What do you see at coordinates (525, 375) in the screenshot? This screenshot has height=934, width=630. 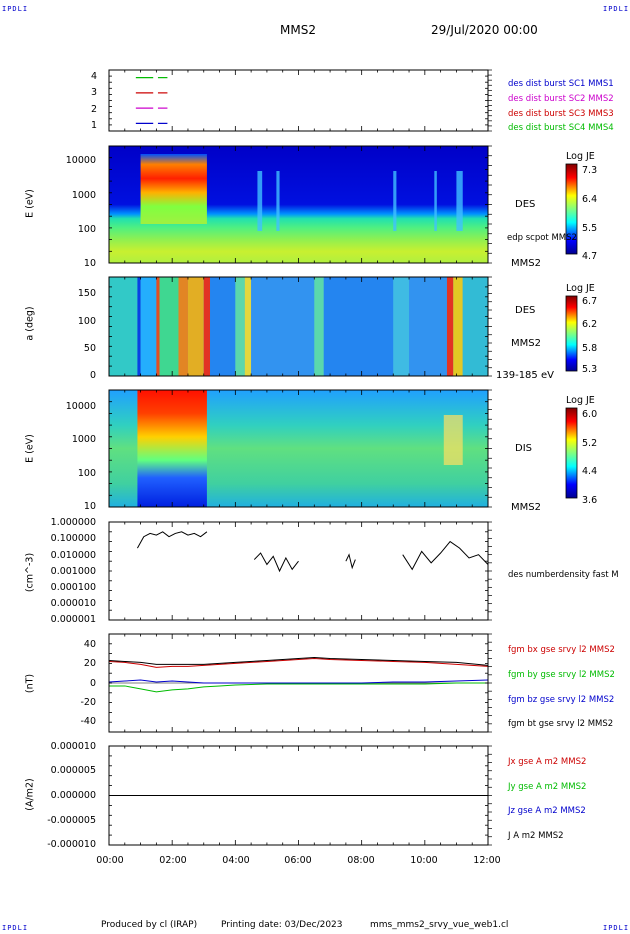 I see `des-pitch-bottom-label: 139-185 eV` at bounding box center [525, 375].